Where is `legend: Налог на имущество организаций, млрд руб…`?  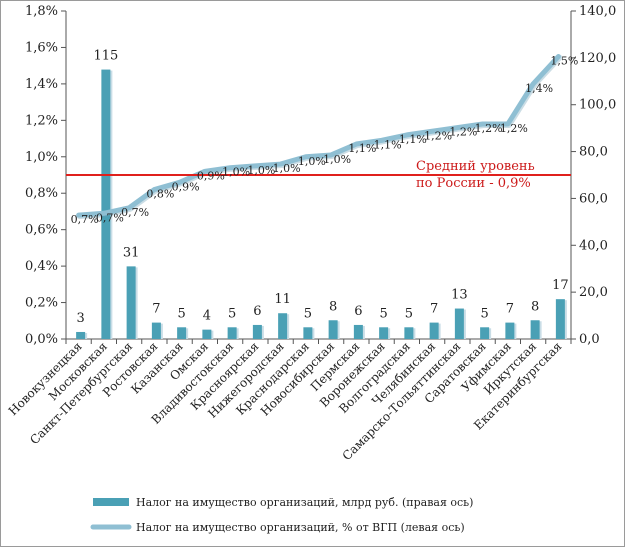 legend: Налог на имущество организаций, млрд руб… is located at coordinates (281, 515).